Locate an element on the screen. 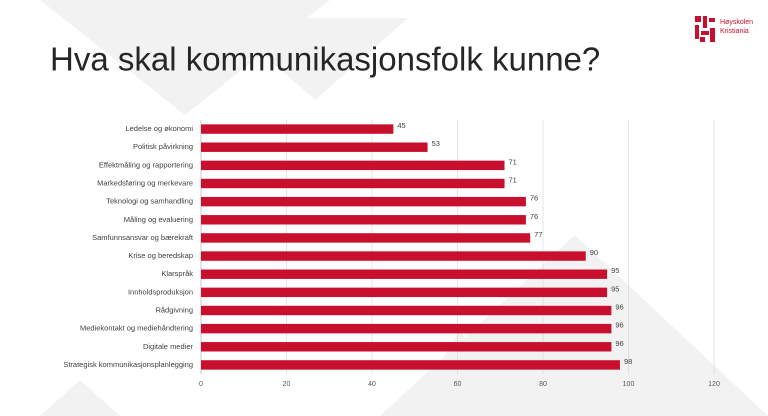  data-label: 53 is located at coordinates (436, 143).